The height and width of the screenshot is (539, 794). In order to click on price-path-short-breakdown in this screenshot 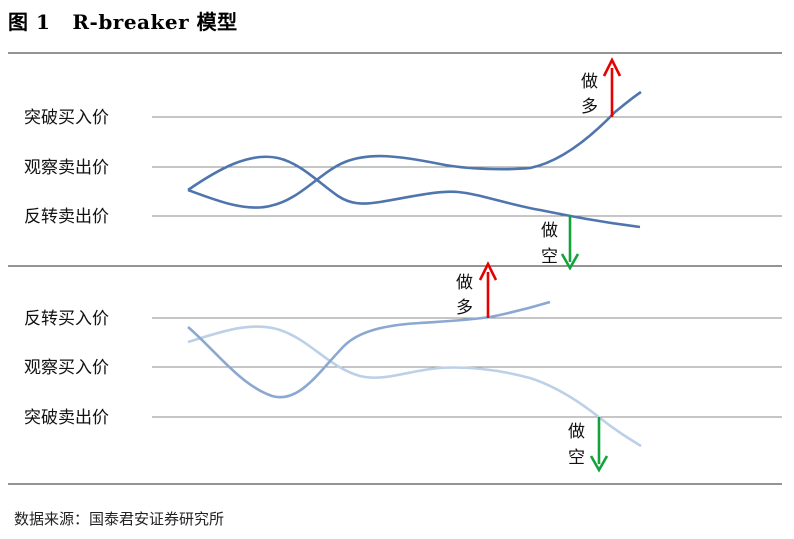, I will do `click(414, 386)`.